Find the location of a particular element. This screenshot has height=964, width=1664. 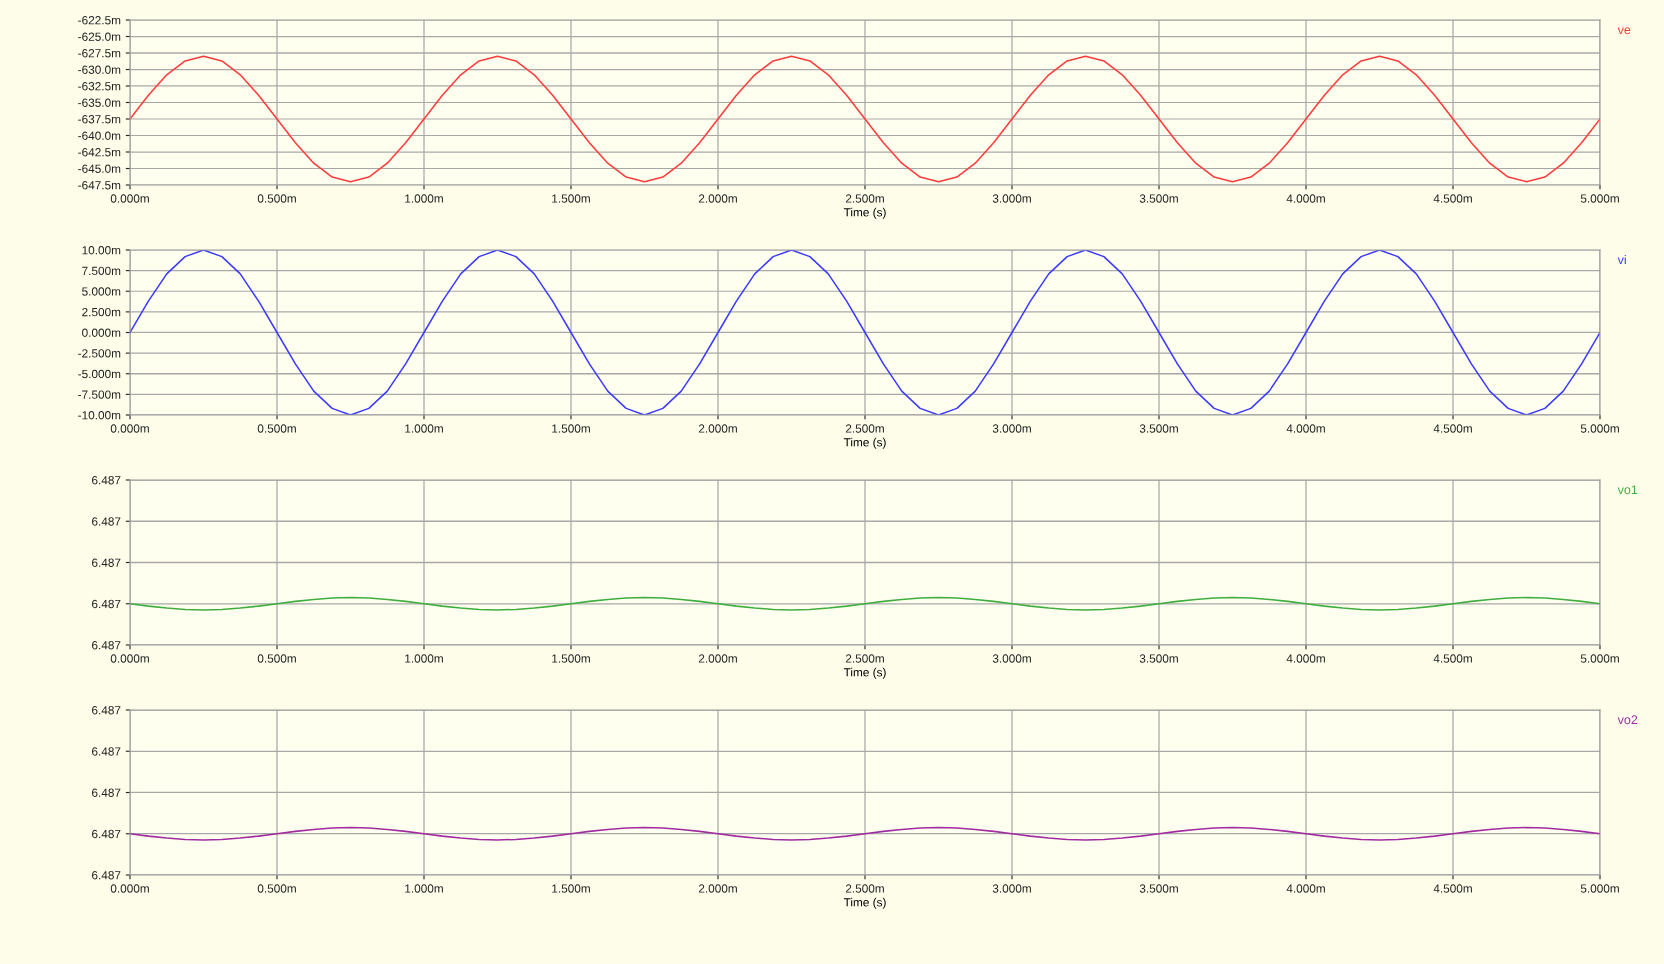

y-tick-label: -627.5m is located at coordinates (99, 53).